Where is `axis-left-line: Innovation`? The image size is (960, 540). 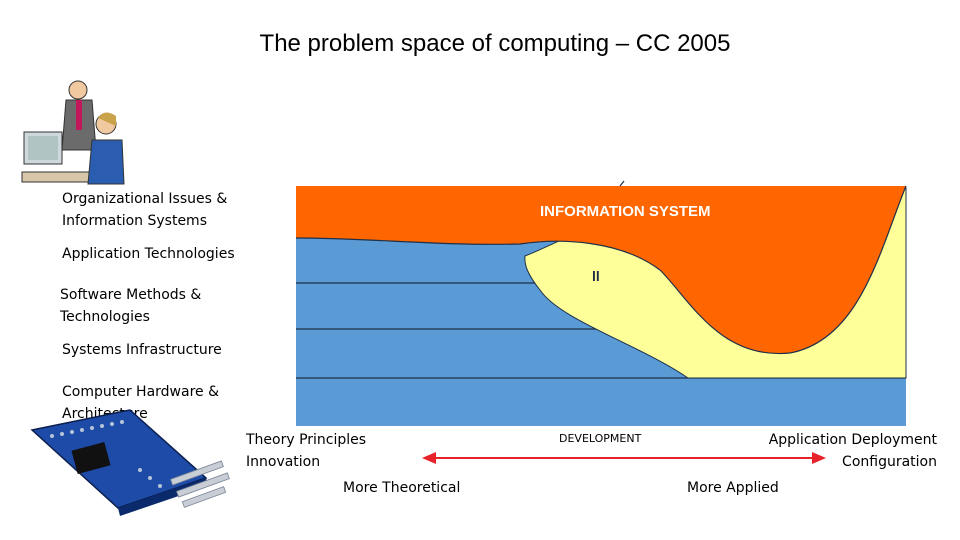 axis-left-line: Innovation is located at coordinates (283, 462).